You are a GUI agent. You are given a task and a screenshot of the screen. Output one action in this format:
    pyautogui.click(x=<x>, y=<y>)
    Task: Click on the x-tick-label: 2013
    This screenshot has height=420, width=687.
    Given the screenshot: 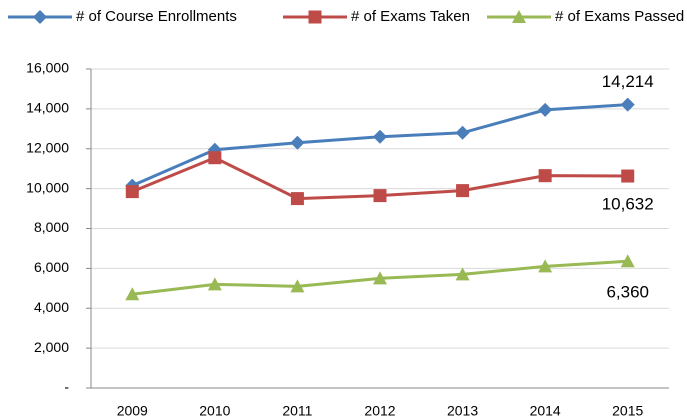 What is the action you would take?
    pyautogui.click(x=462, y=411)
    